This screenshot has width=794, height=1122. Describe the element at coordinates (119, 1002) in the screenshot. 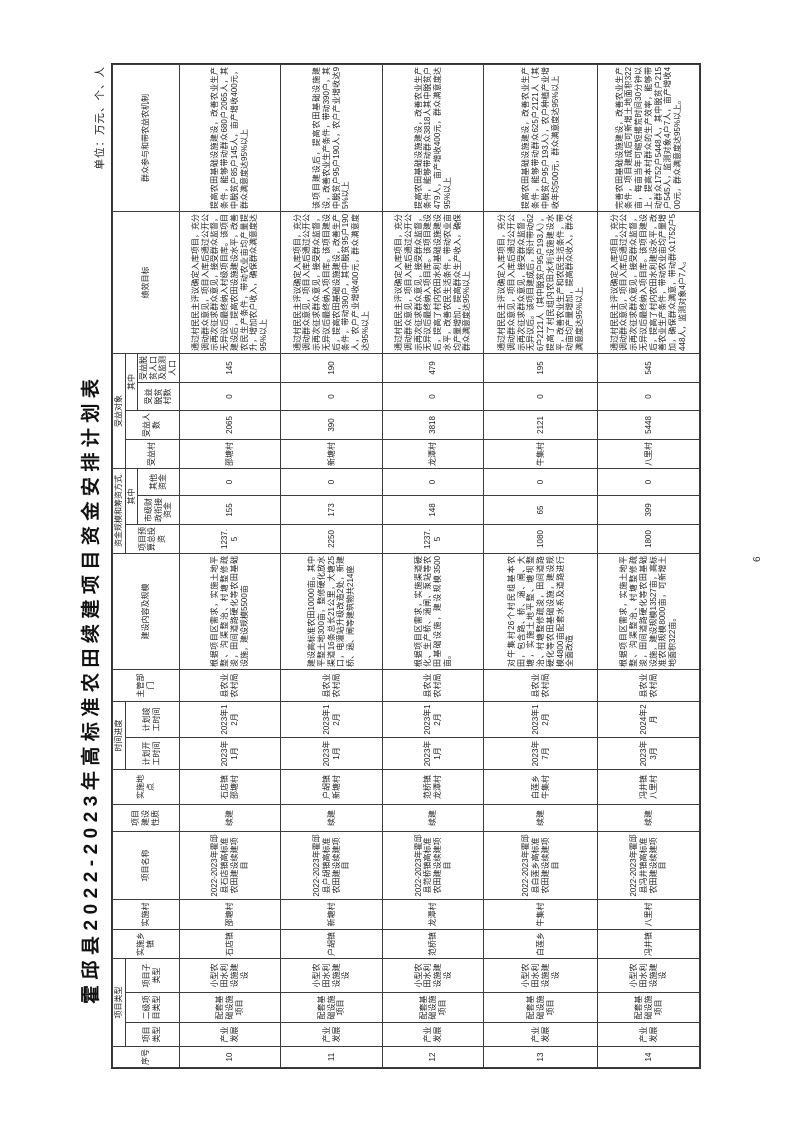

I see `header-project-type-group: 项目类型` at that location.